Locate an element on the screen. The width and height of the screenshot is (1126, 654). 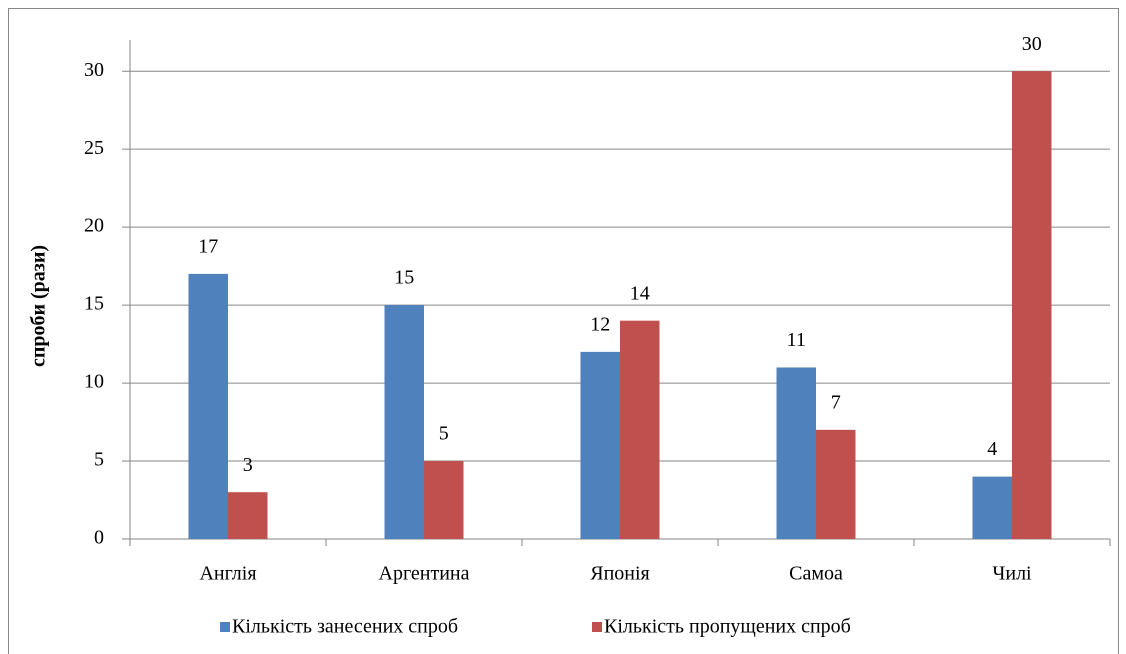
x-tick-label: Самоа is located at coordinates (816, 574).